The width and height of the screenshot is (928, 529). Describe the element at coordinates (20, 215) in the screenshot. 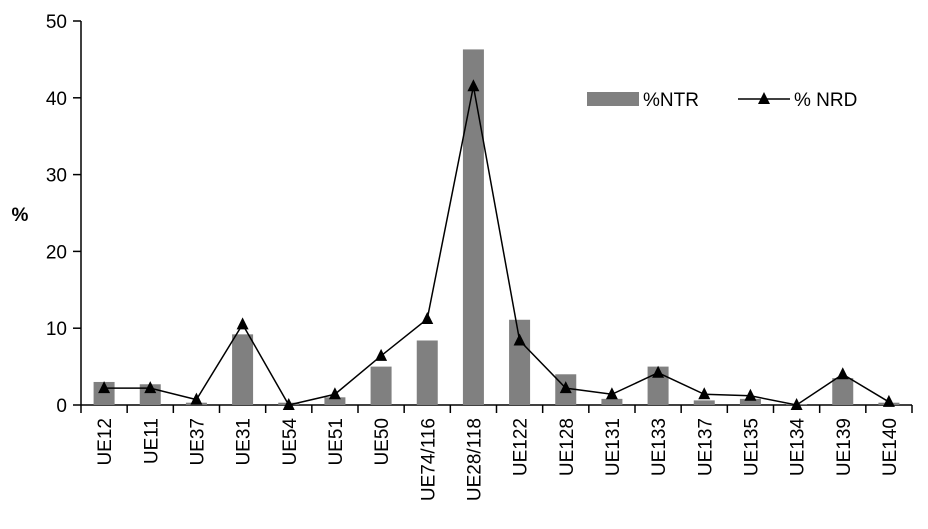

I see `y-axis-label: %` at that location.